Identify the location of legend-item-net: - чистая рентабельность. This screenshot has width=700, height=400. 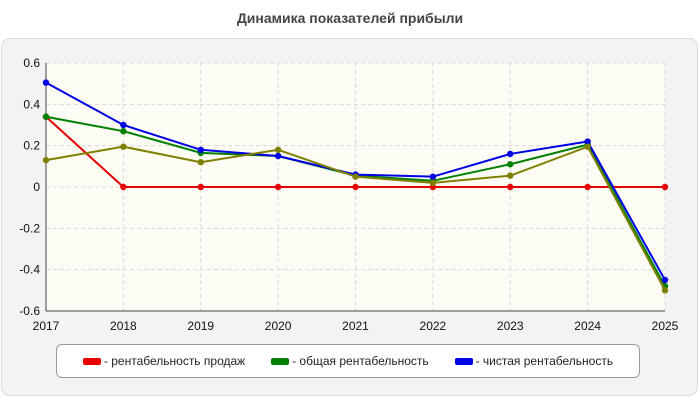
(534, 361).